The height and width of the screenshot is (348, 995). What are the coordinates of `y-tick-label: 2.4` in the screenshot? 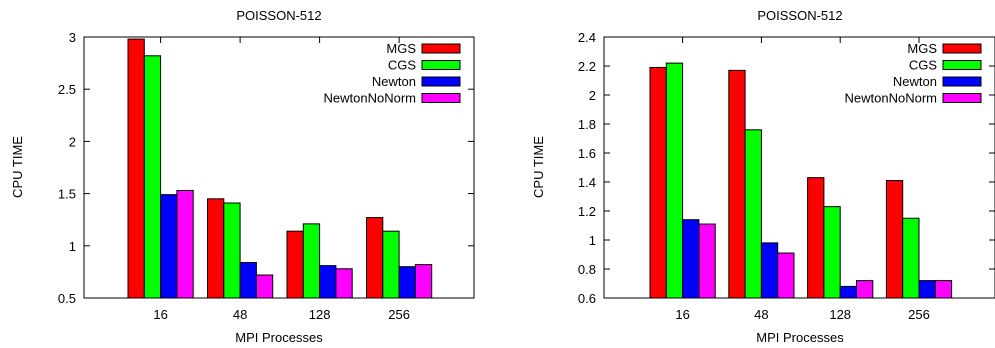 It's located at (587, 37).